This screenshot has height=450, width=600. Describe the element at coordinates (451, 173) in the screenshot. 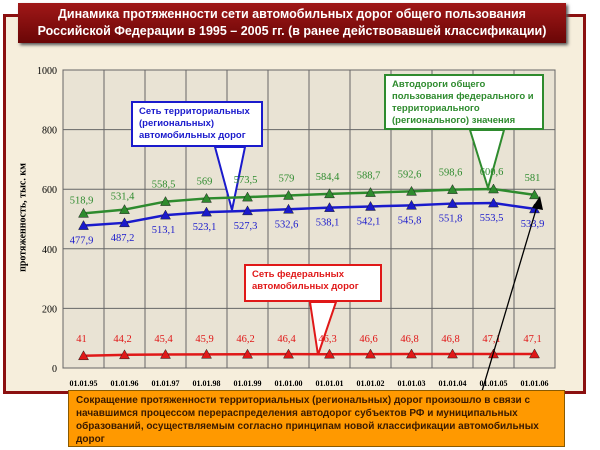

I see `data-label-total: 598,6` at that location.